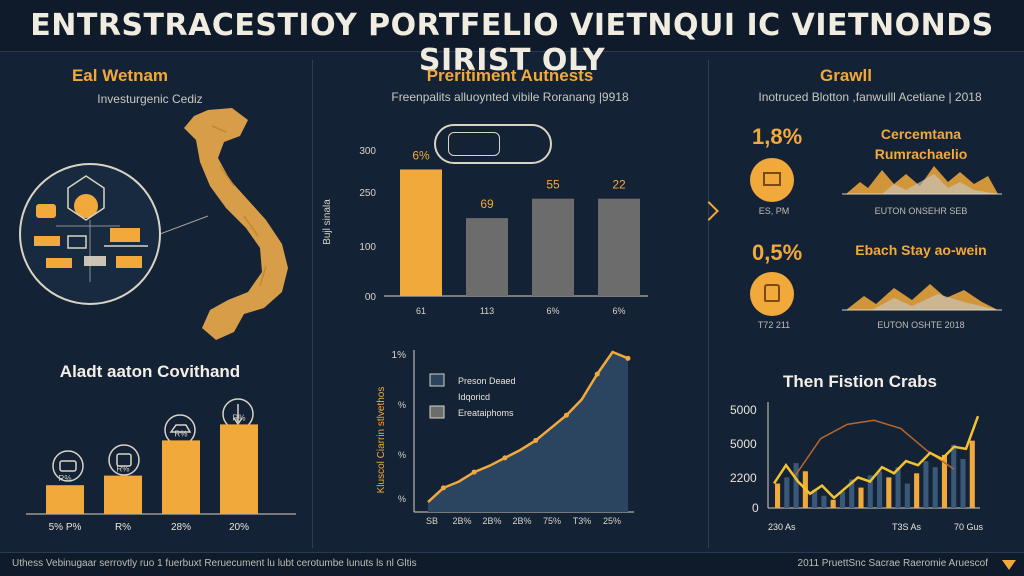 This screenshot has height=576, width=1024. What do you see at coordinates (846, 75) in the screenshot?
I see `right-title: Grawll` at bounding box center [846, 75].